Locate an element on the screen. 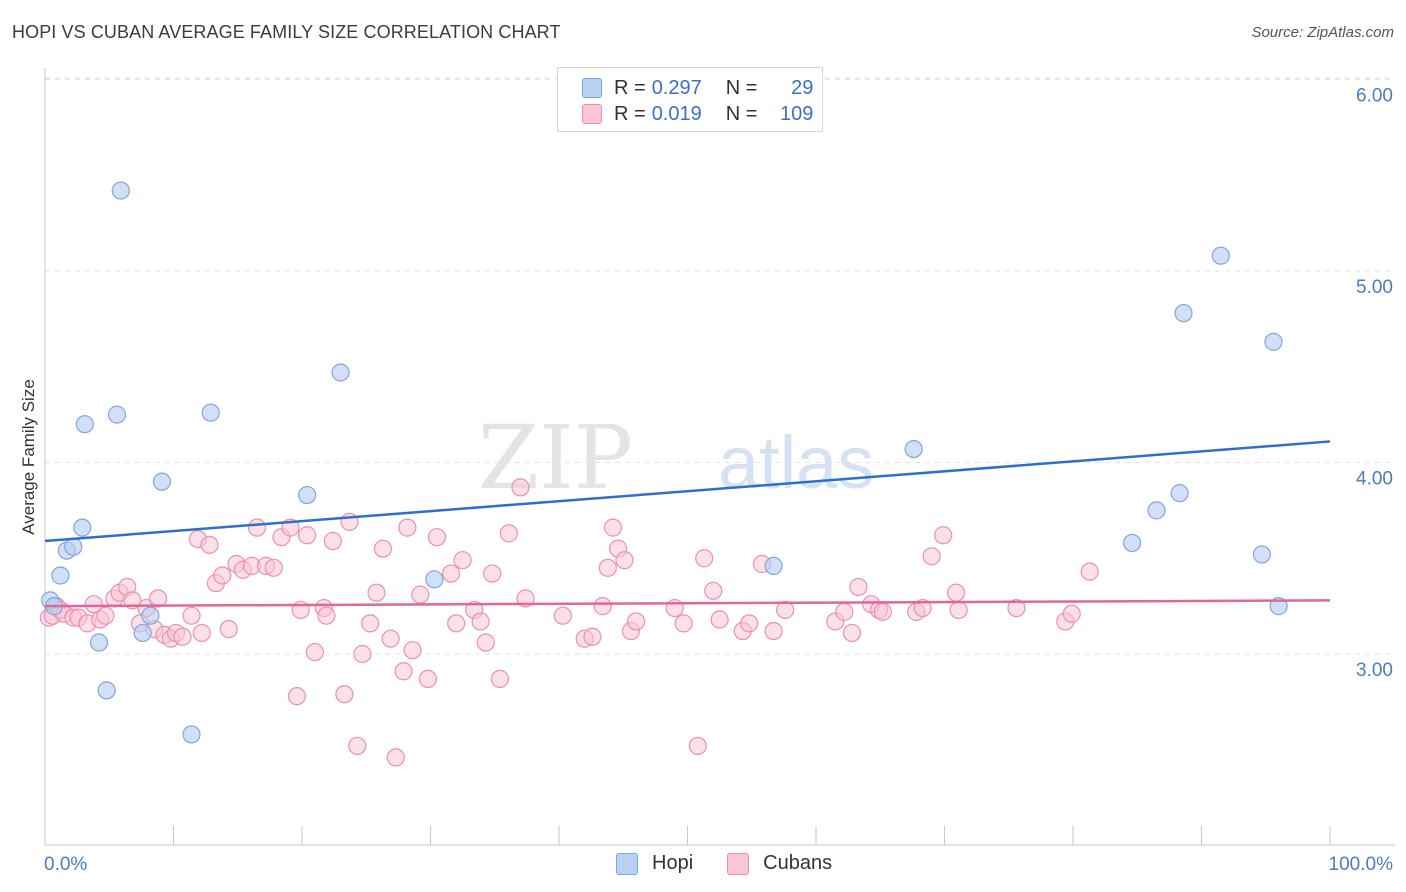 The image size is (1406, 892). series-legend-cubans: Cubans is located at coordinates (779, 863).